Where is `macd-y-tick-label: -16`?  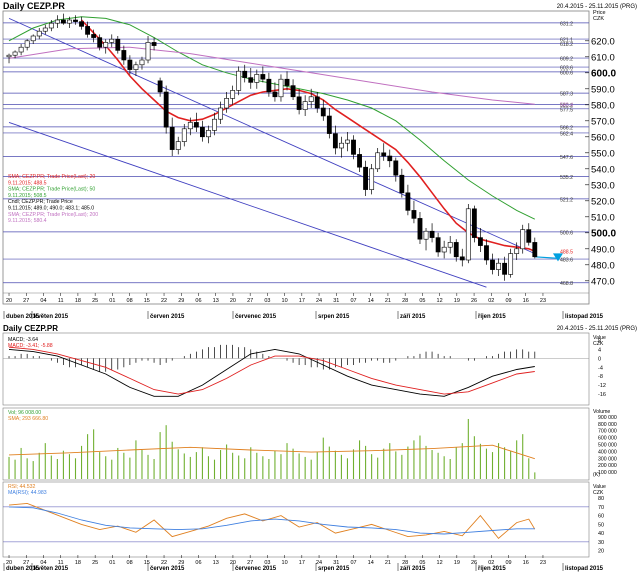 macd-y-tick-label: -16 is located at coordinates (602, 395).